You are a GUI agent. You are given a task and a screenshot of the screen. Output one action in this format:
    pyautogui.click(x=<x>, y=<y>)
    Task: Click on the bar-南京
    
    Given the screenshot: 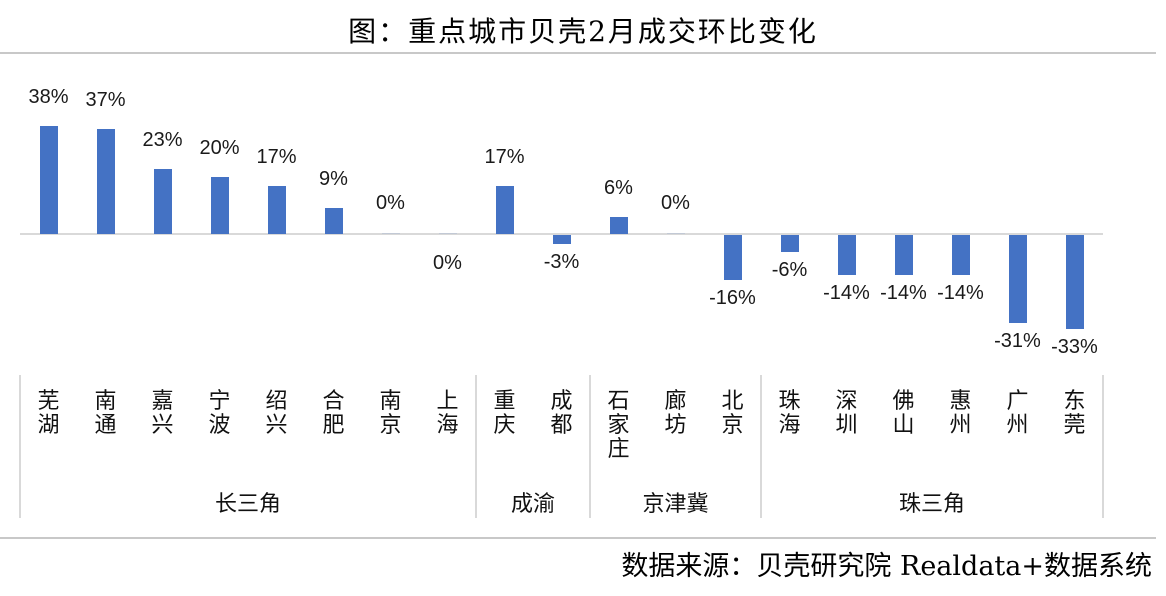 What is the action you would take?
    pyautogui.click(x=390, y=233)
    